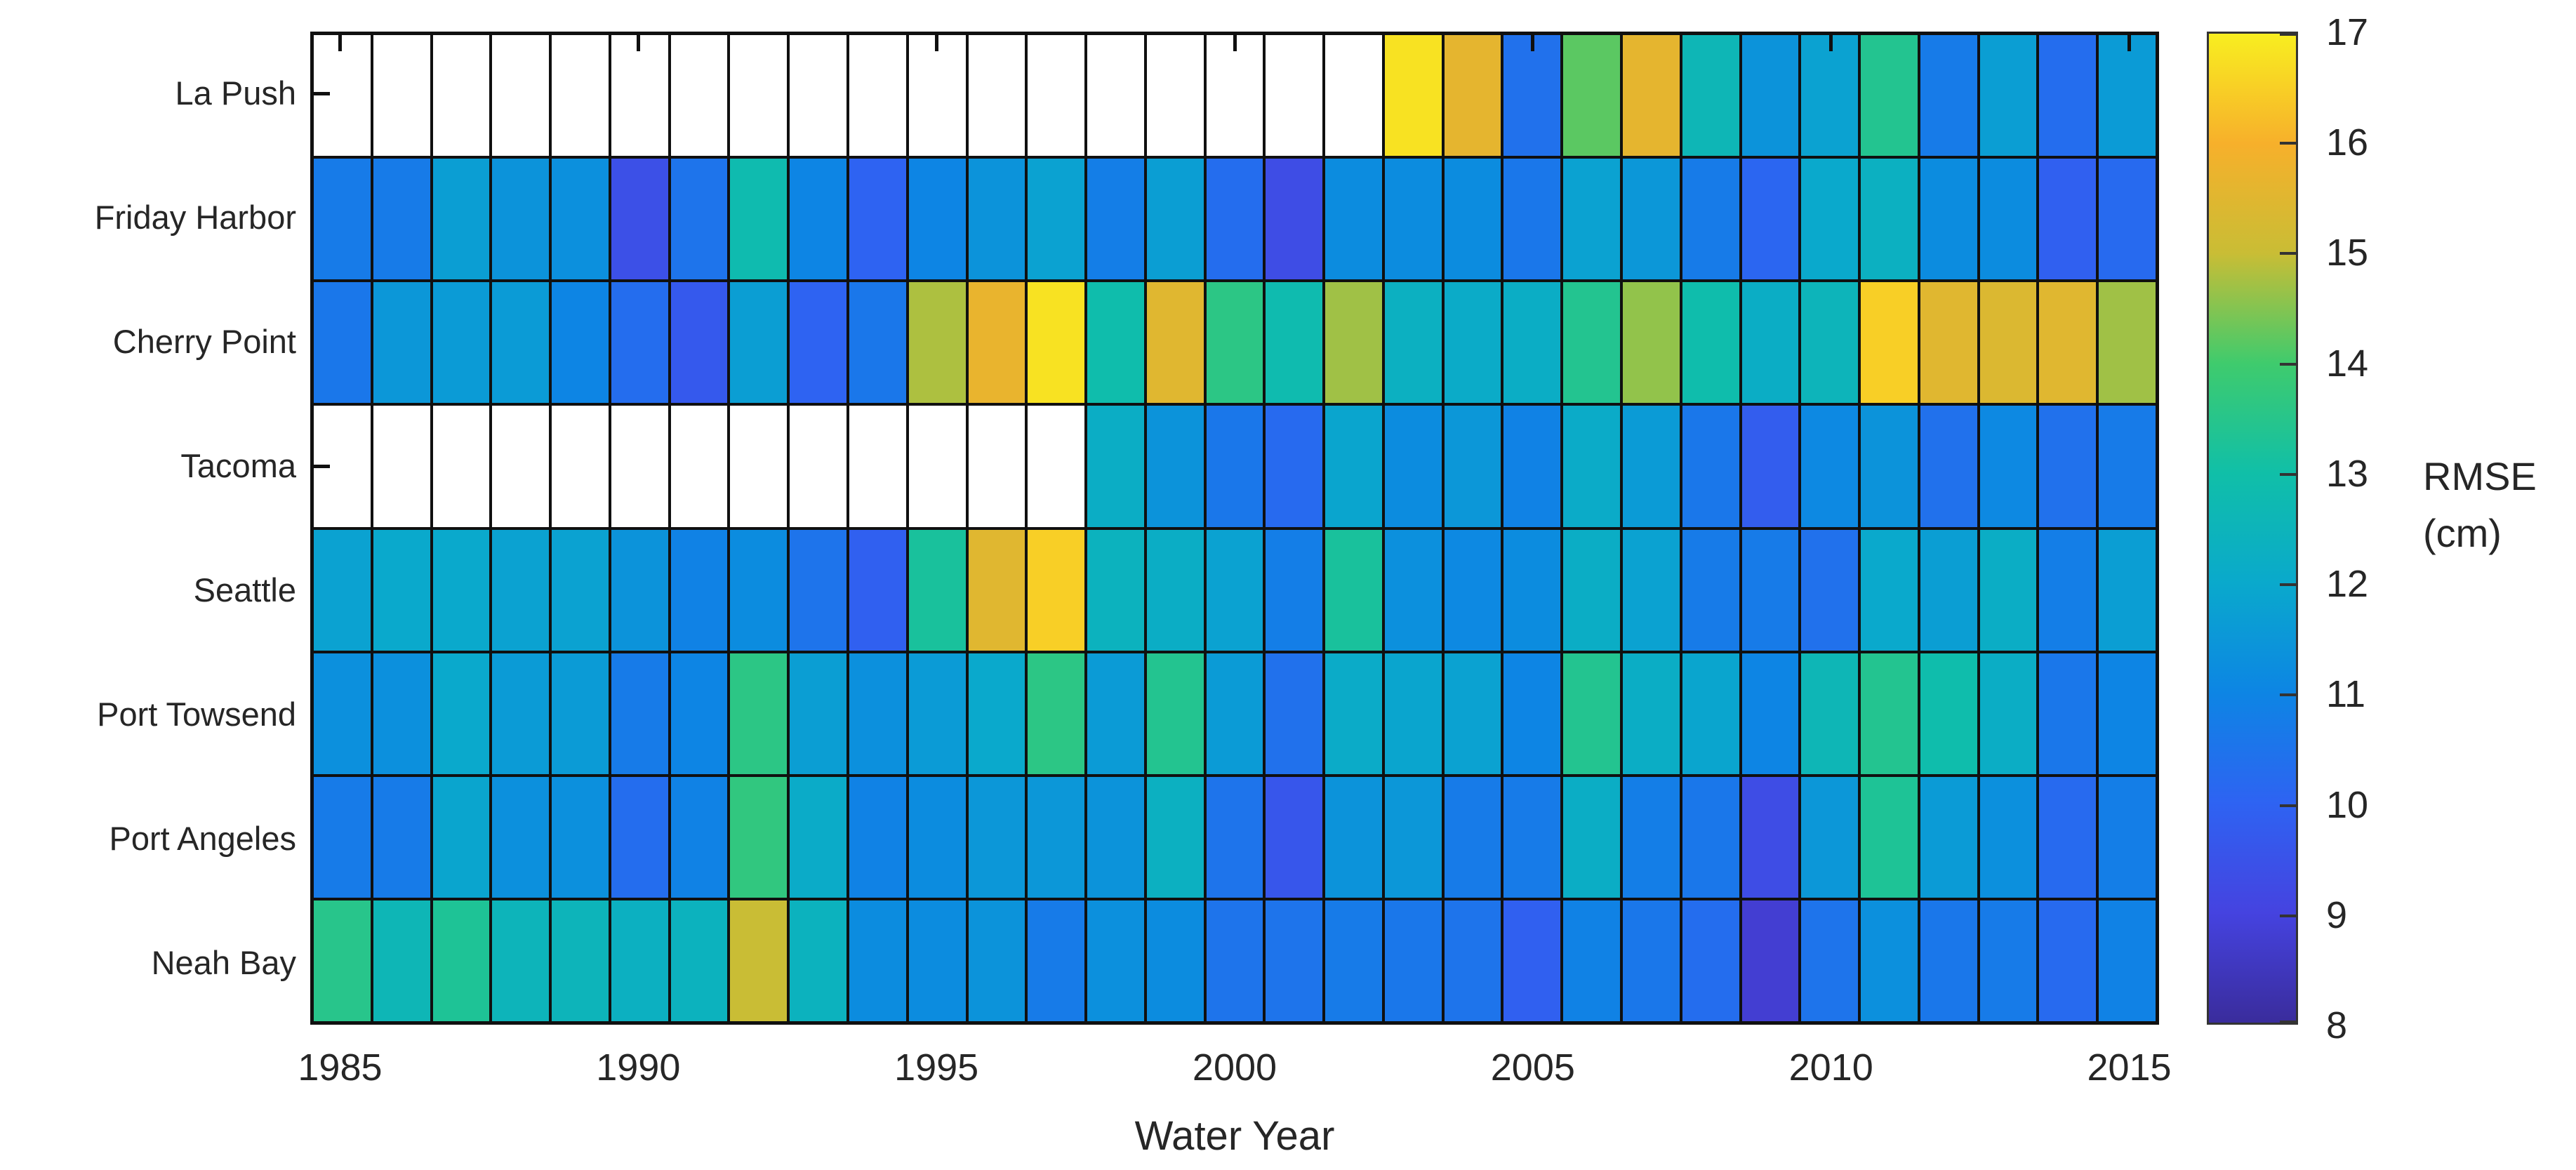  What do you see at coordinates (2348, 143) in the screenshot?
I see `colorbar-tick-label: 16` at bounding box center [2348, 143].